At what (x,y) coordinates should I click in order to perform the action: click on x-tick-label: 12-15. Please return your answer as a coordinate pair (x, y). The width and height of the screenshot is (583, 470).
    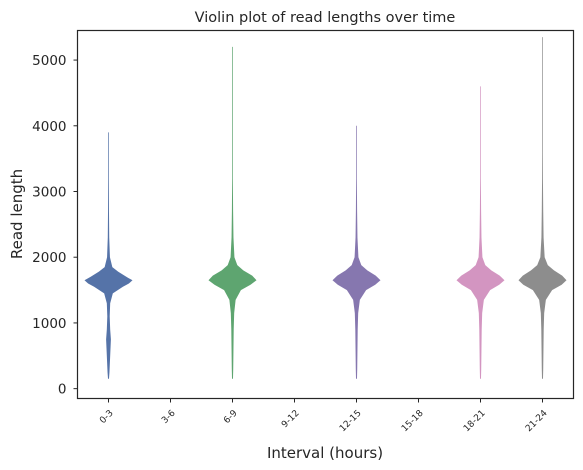
    Looking at the image, I should click on (351, 422).